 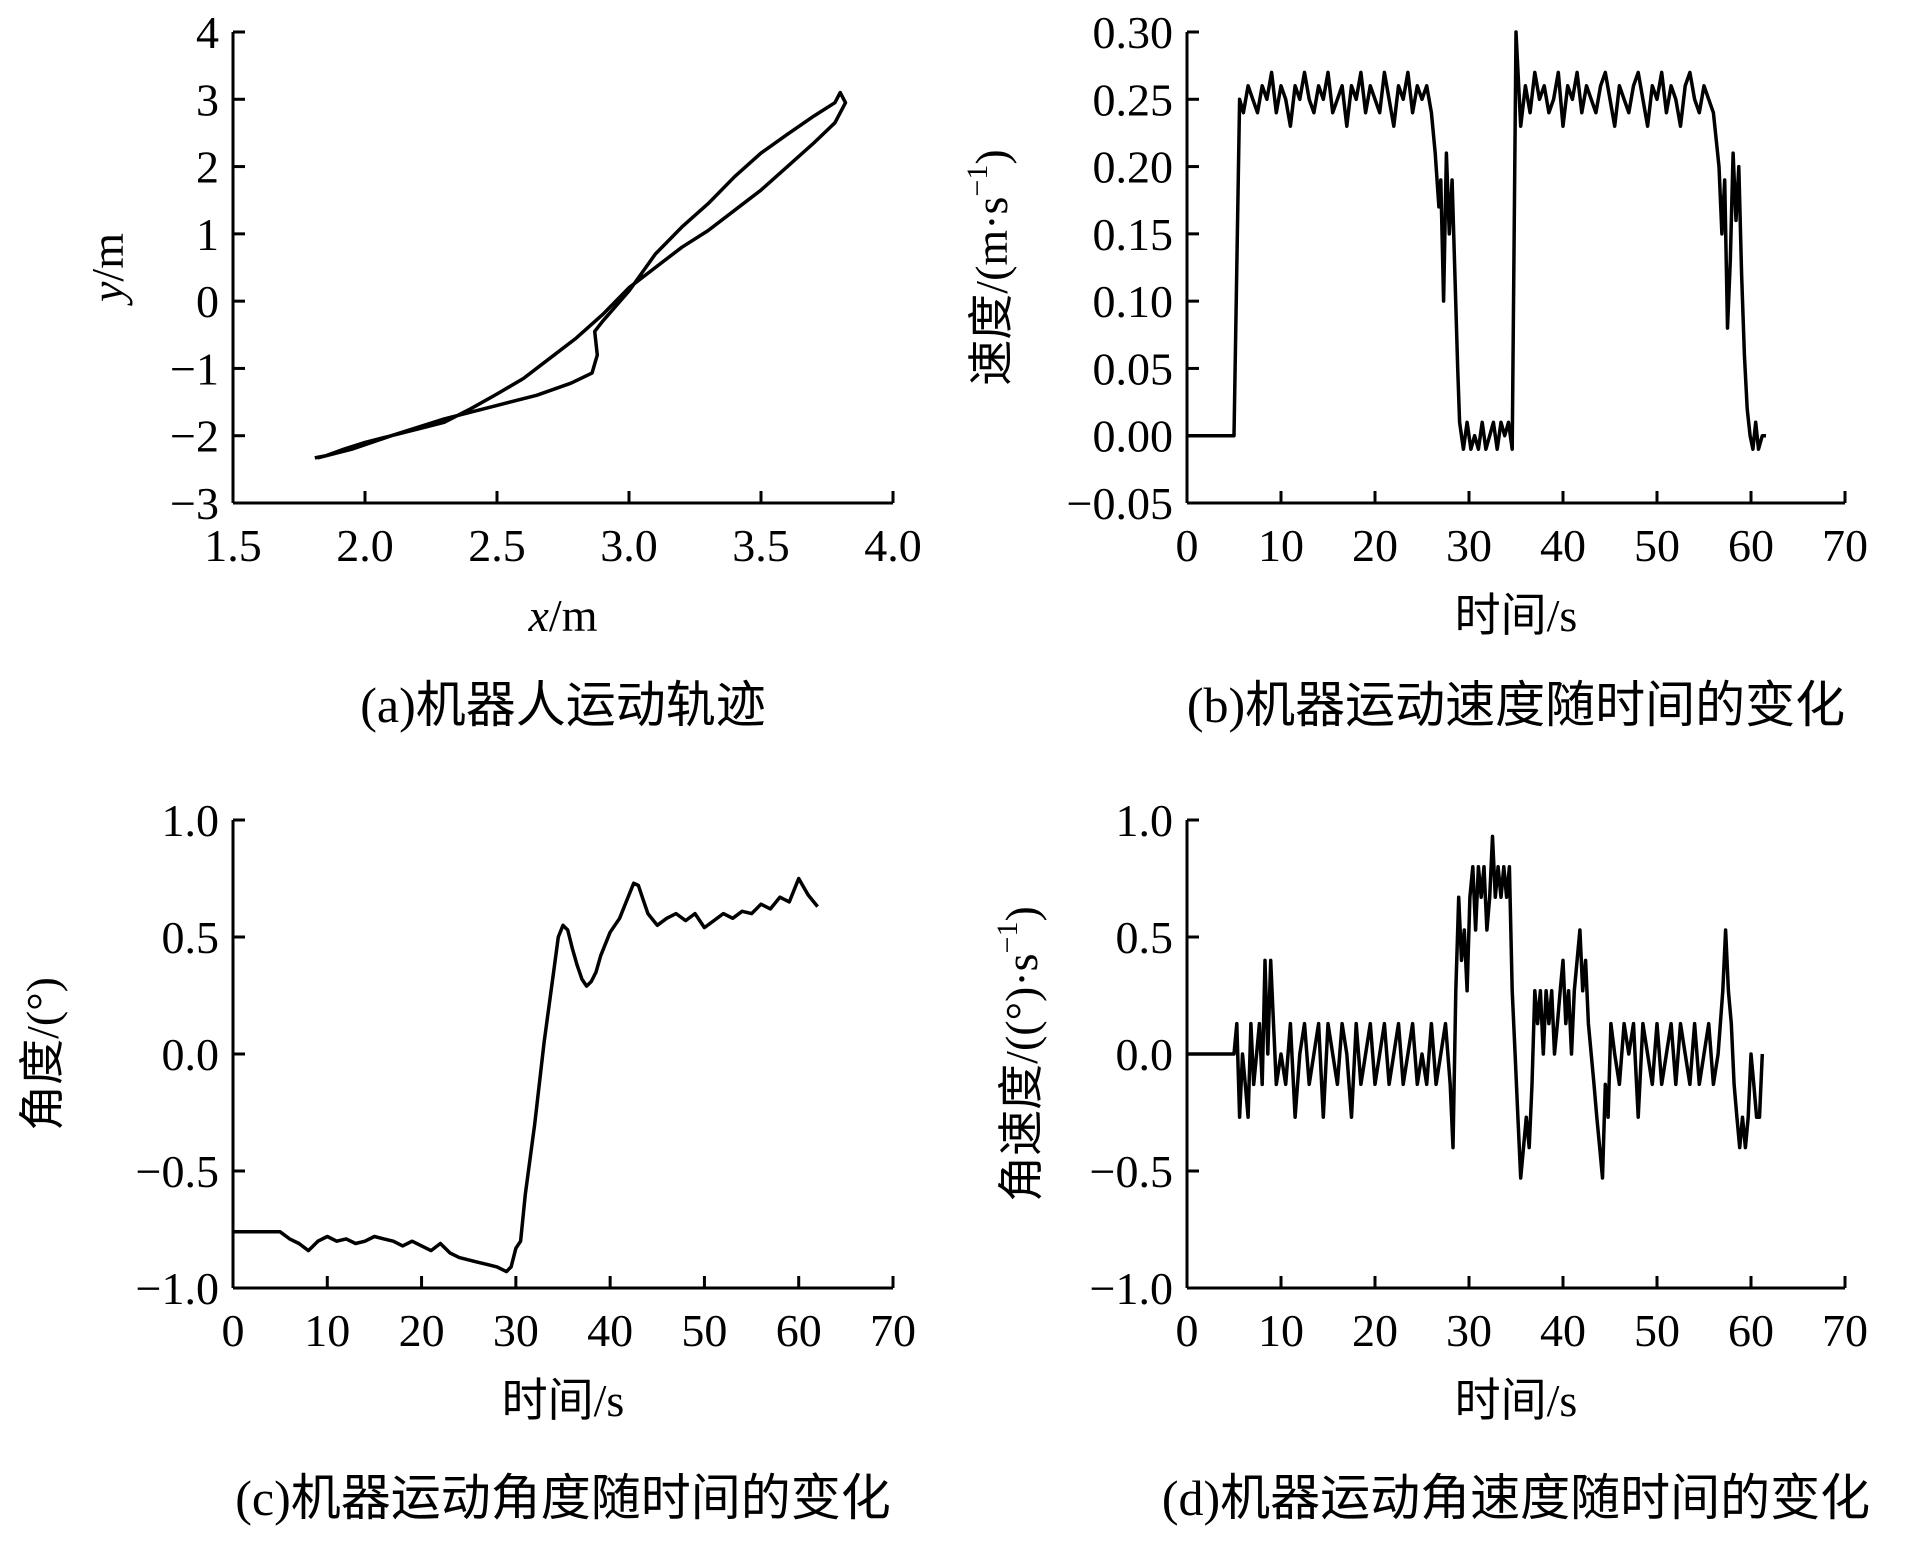 What do you see at coordinates (893, 545) in the screenshot?
I see `x-tick-label: 4.0` at bounding box center [893, 545].